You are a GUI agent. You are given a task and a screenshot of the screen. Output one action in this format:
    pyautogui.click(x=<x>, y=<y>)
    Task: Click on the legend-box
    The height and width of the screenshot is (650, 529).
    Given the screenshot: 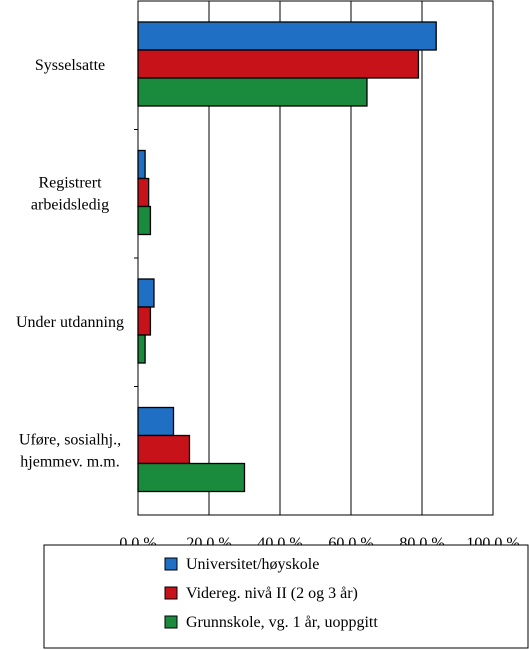 What is the action you would take?
    pyautogui.click(x=286, y=596)
    